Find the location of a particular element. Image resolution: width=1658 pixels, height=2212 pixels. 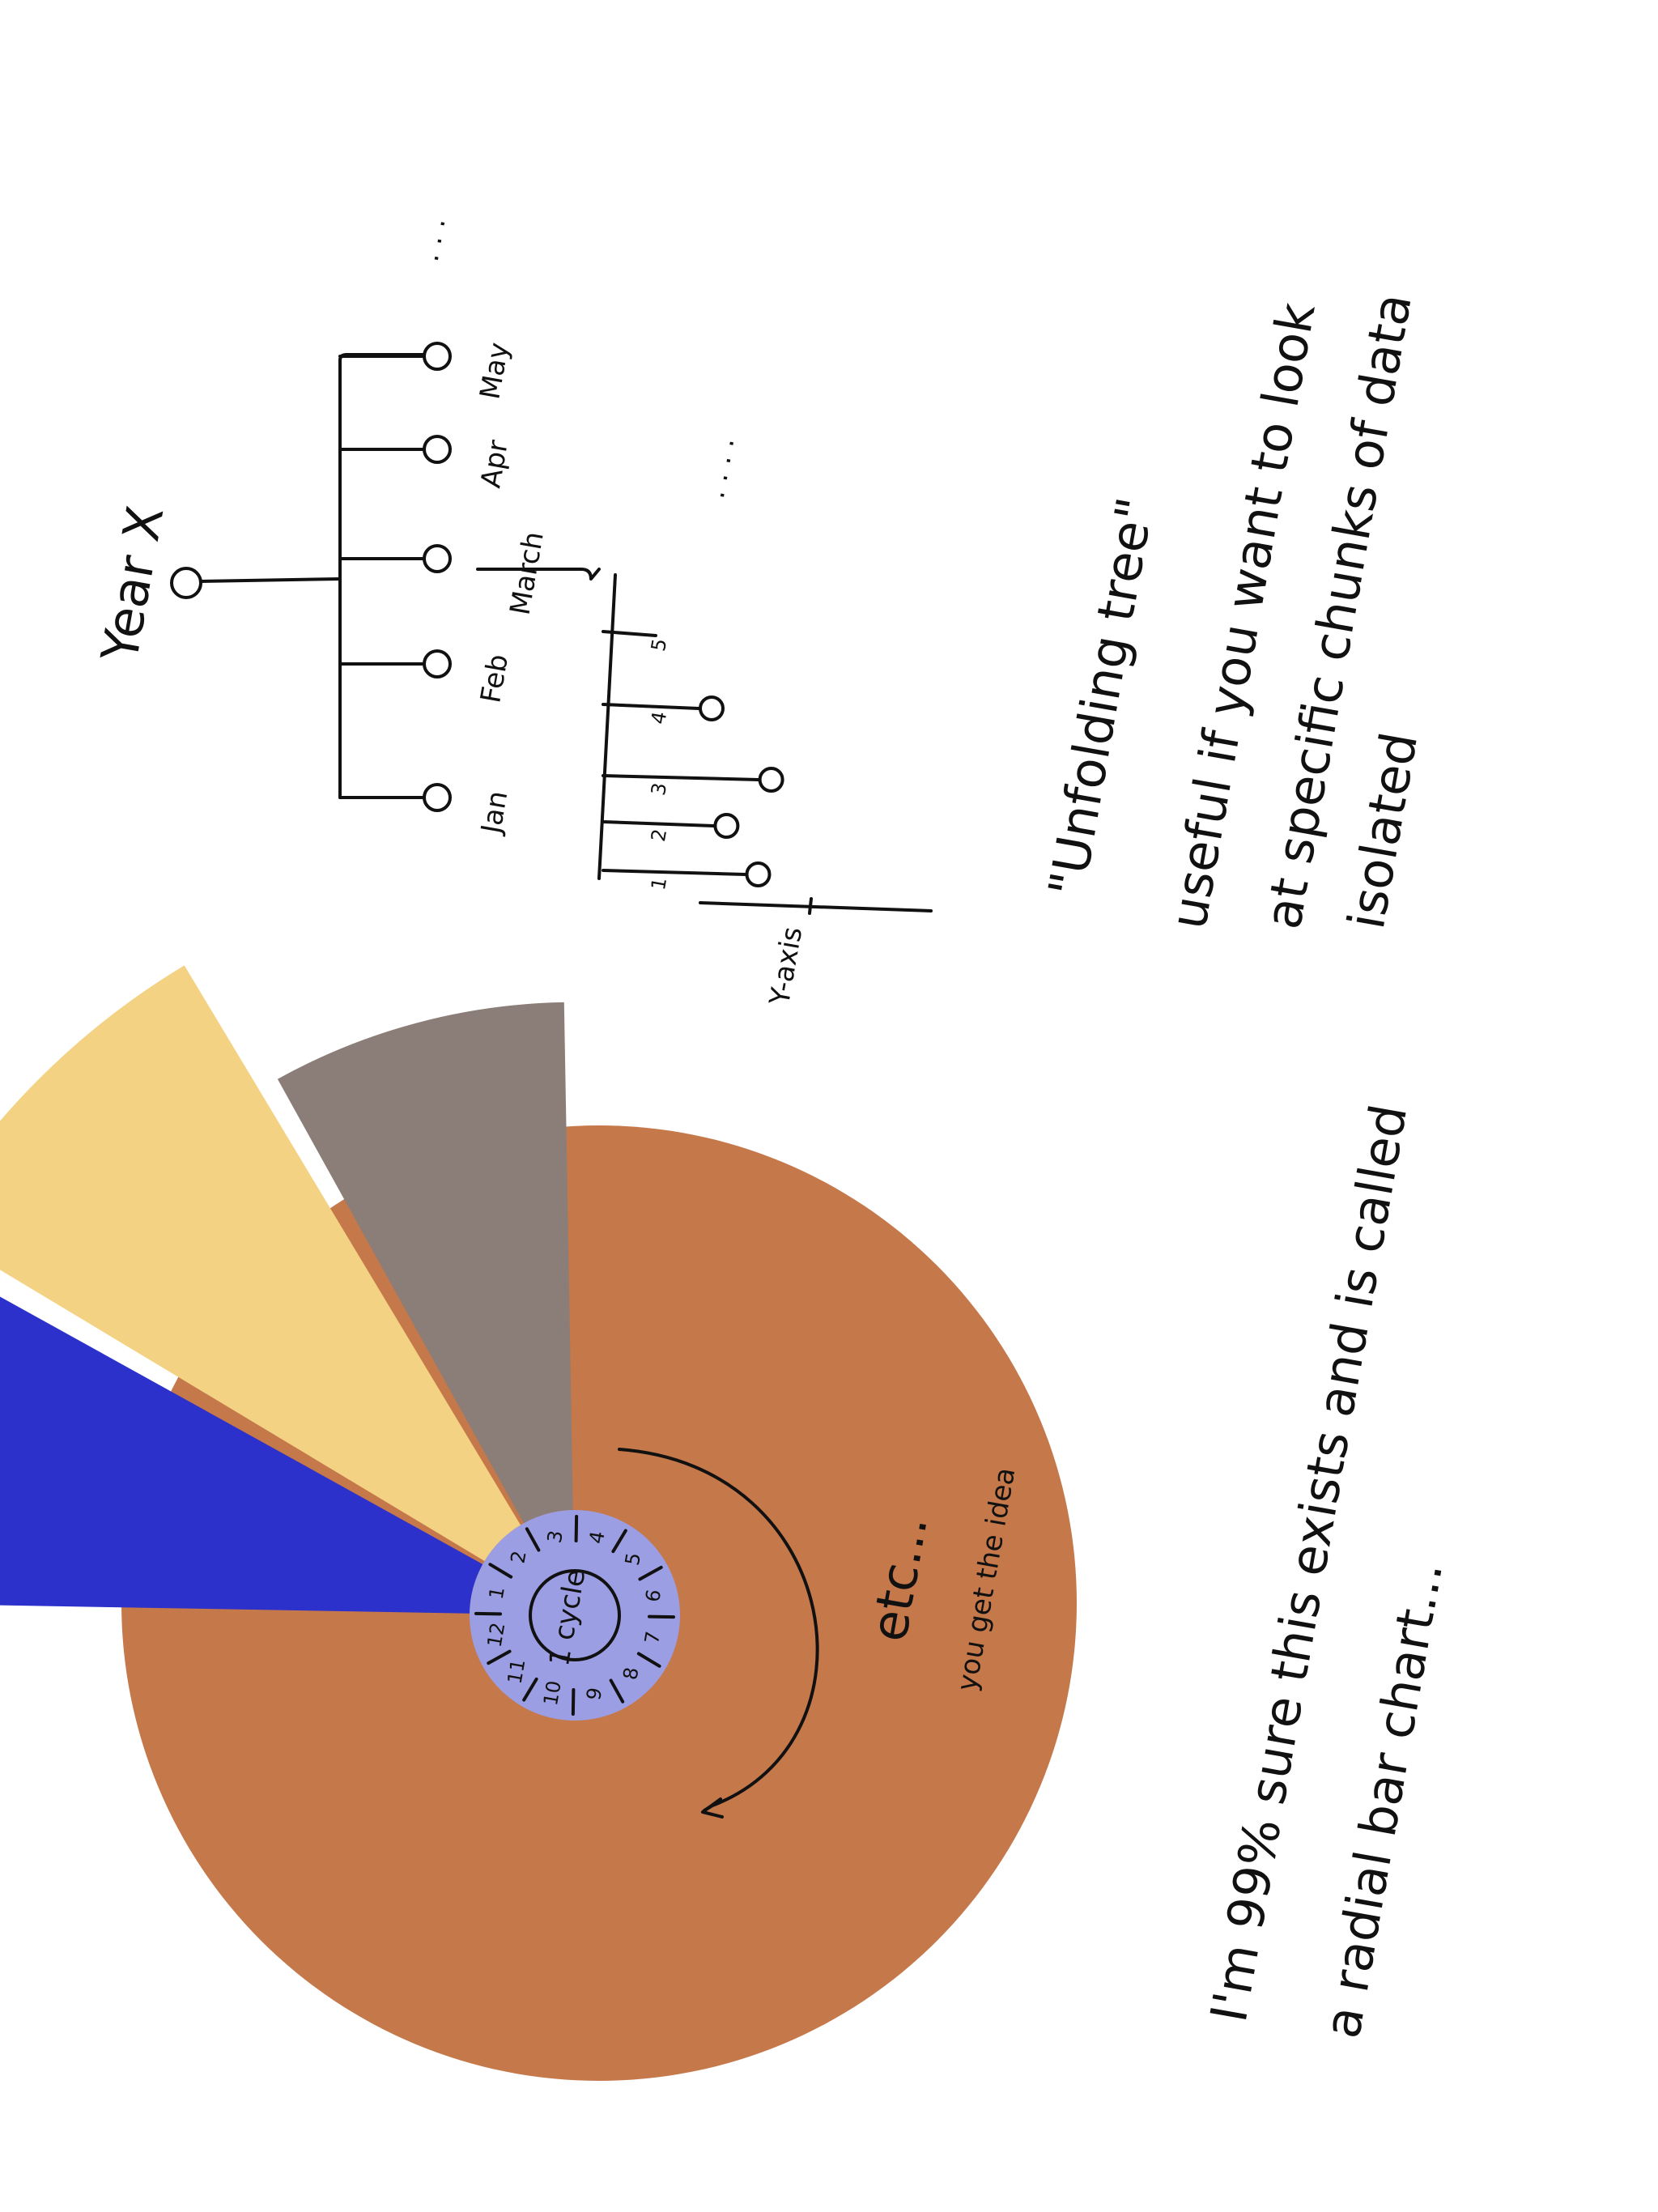

radial-bars is located at coordinates (286, 1289).